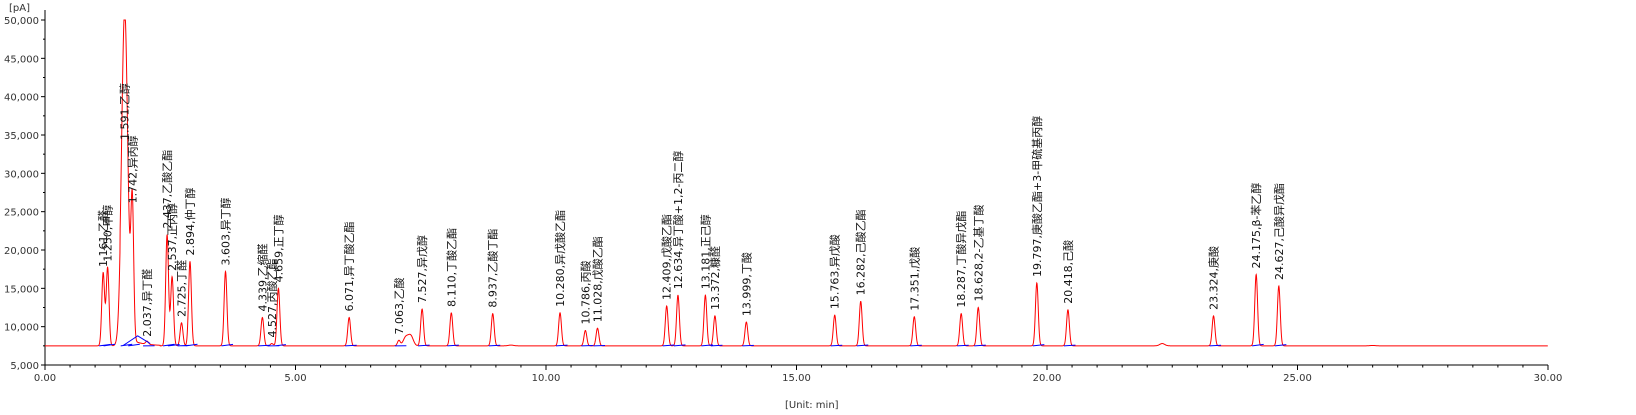  What do you see at coordinates (1279, 231) in the screenshot?
I see `peak-label: 24.627,己酸异戊酯` at bounding box center [1279, 231].